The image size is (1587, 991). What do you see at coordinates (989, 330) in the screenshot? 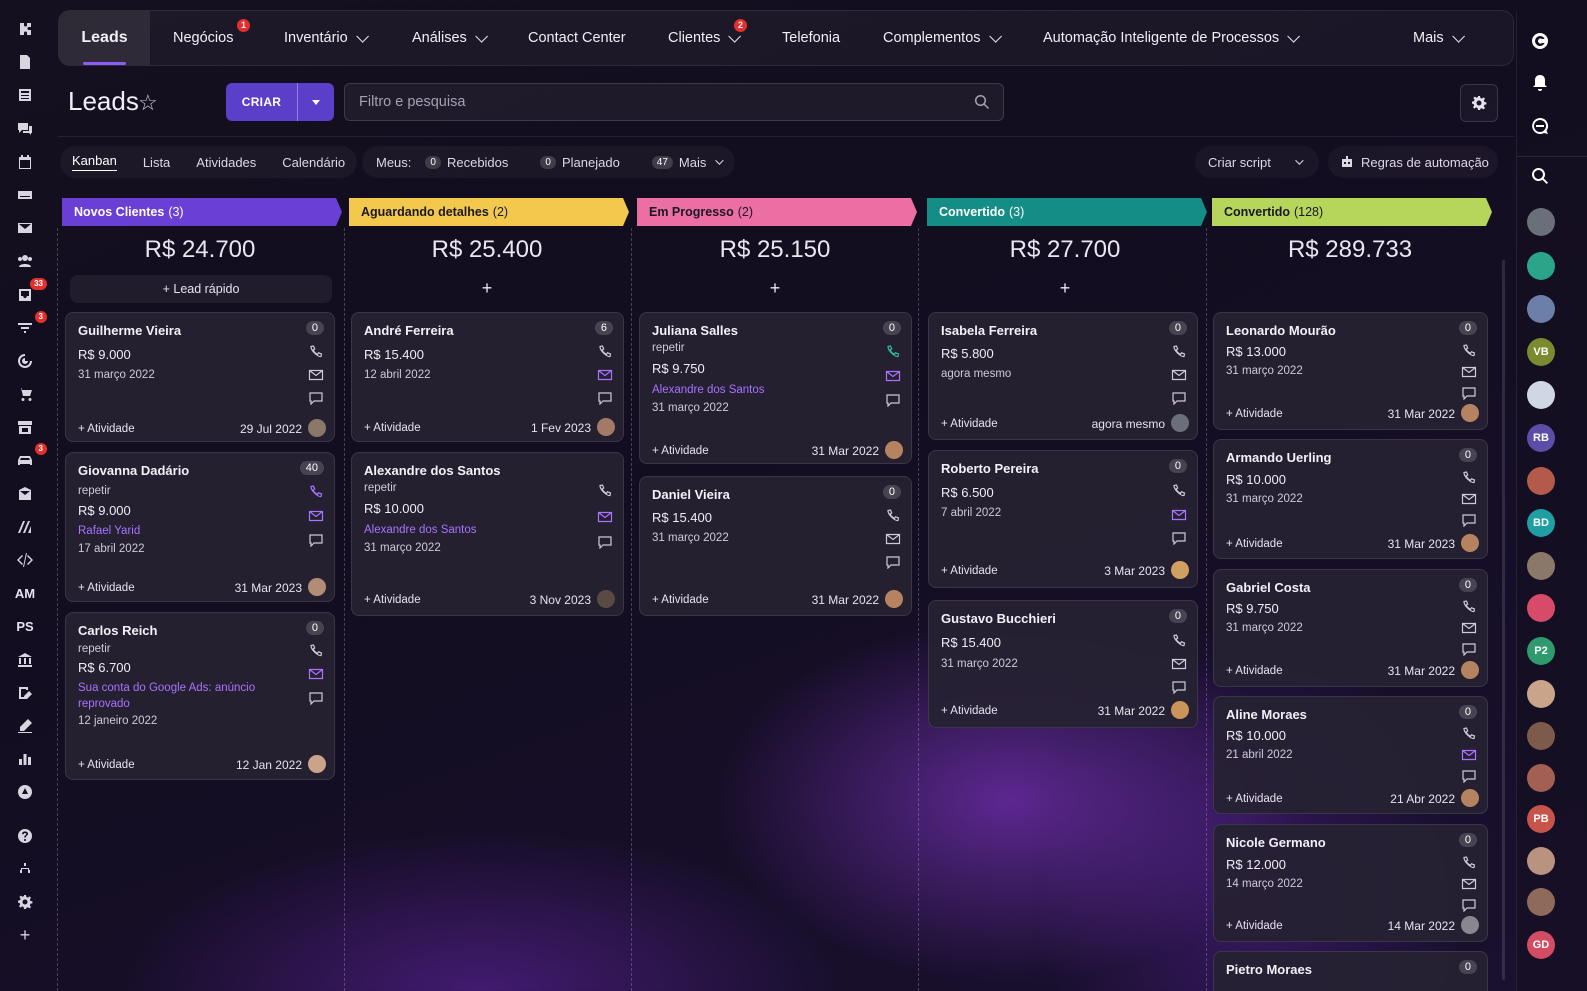
I see `lead-name: Isabela Ferreira` at bounding box center [989, 330].